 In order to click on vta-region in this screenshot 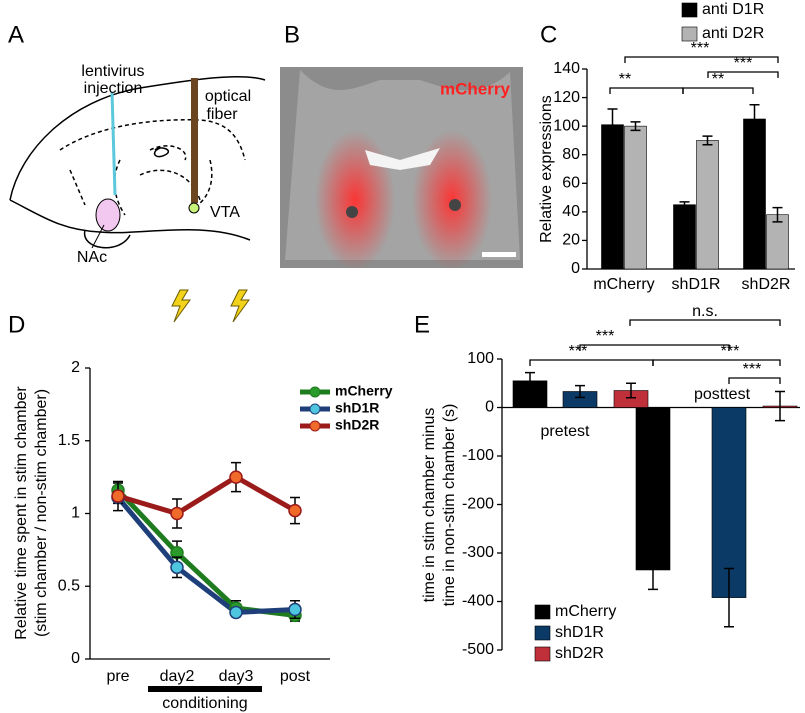, I will do `click(194, 208)`.